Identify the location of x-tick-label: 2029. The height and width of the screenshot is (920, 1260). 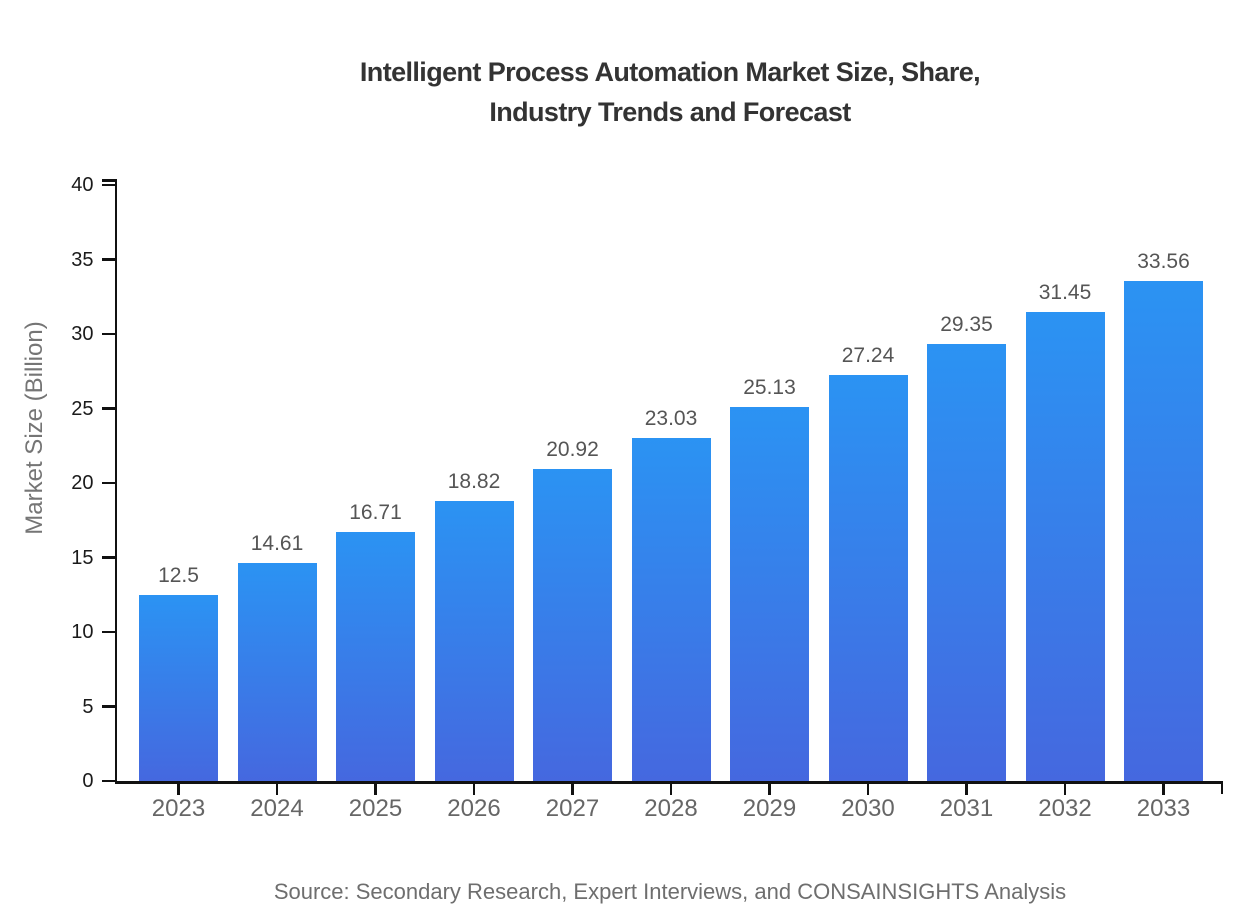
(769, 808).